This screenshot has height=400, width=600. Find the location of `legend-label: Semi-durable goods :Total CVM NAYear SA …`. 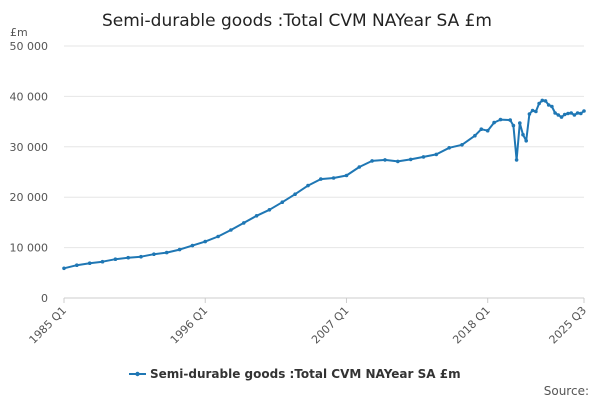

legend-label: Semi-durable goods :Total CVM NAYear SA … is located at coordinates (305, 374).